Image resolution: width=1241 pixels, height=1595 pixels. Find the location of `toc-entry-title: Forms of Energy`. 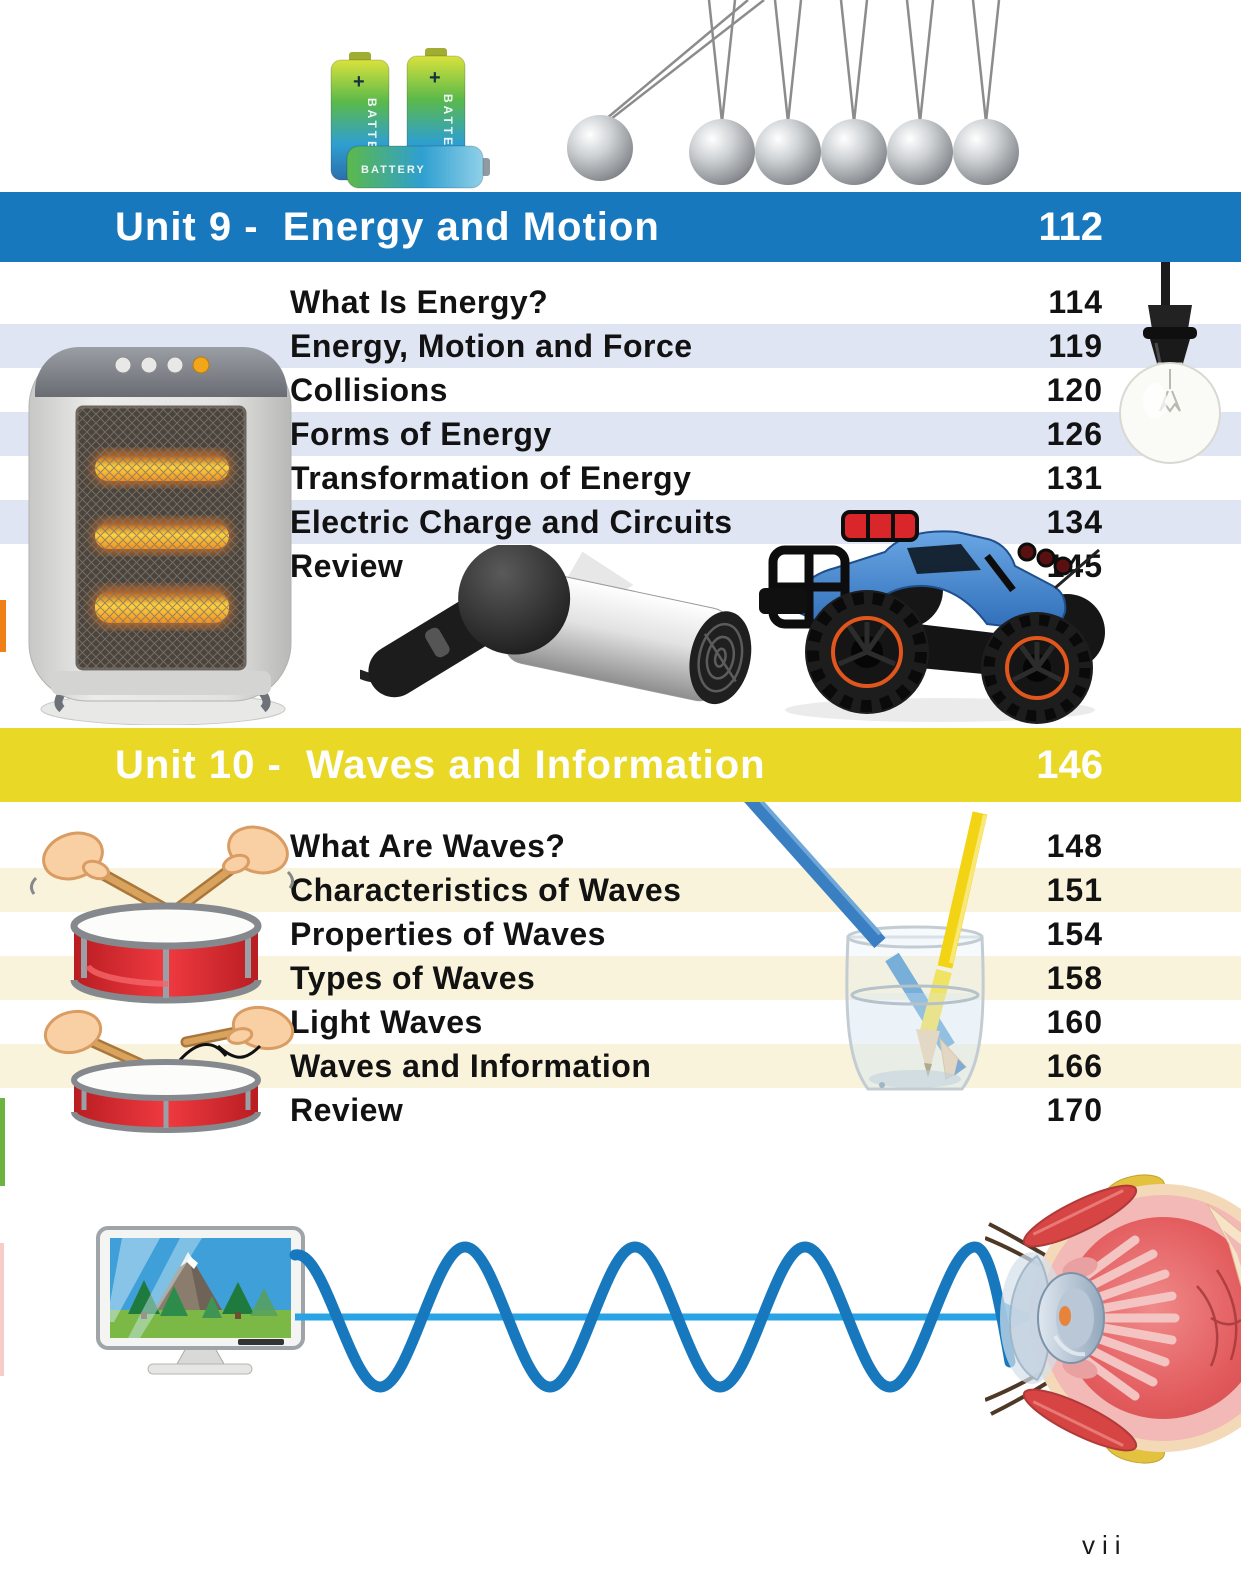

toc-entry-title: Forms of Energy is located at coordinates (421, 433).